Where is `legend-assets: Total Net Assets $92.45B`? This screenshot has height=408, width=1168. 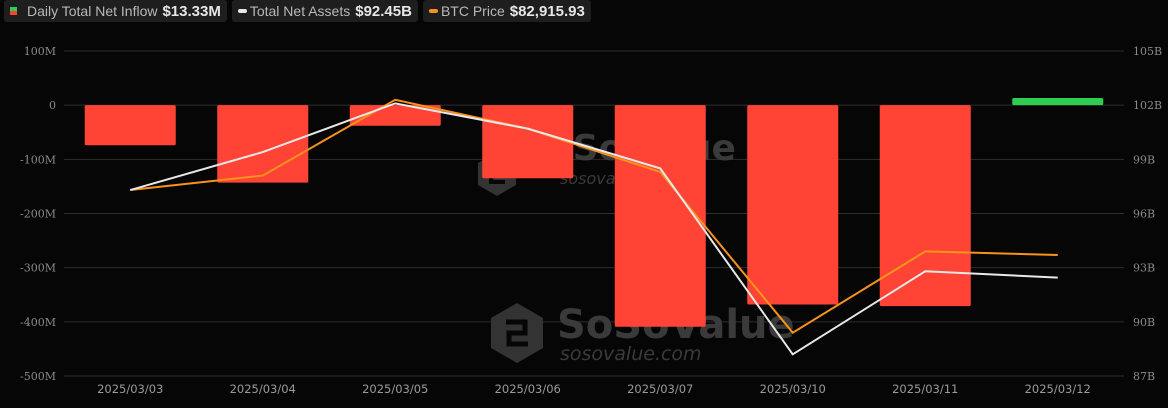
legend-assets: Total Net Assets $92.45B is located at coordinates (324, 11).